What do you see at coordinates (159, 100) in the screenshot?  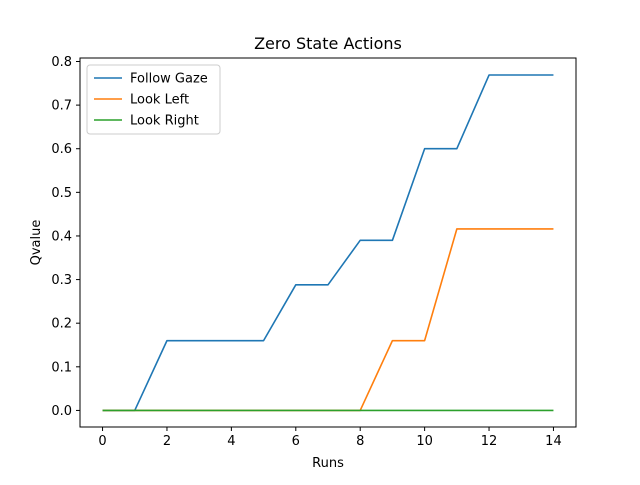 I see `legend-label: Look Left` at bounding box center [159, 100].